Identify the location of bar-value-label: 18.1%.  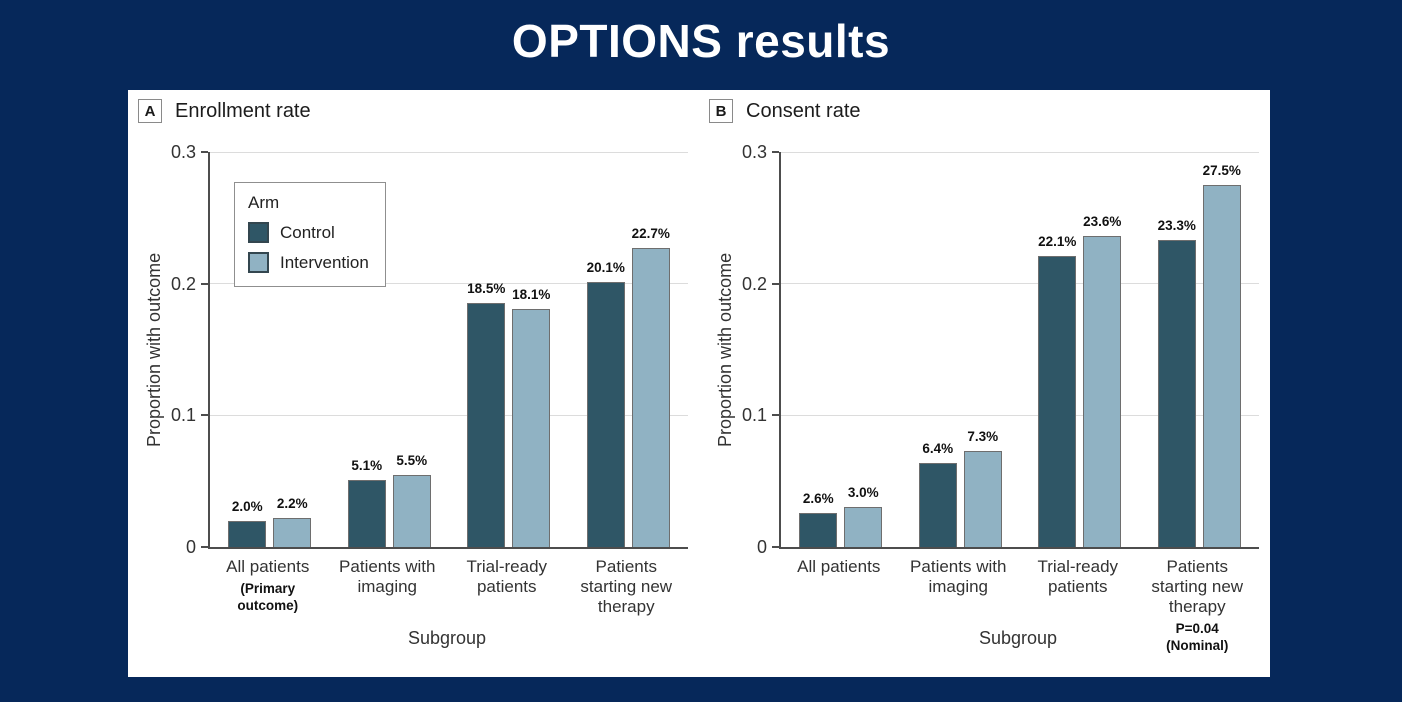
(531, 294).